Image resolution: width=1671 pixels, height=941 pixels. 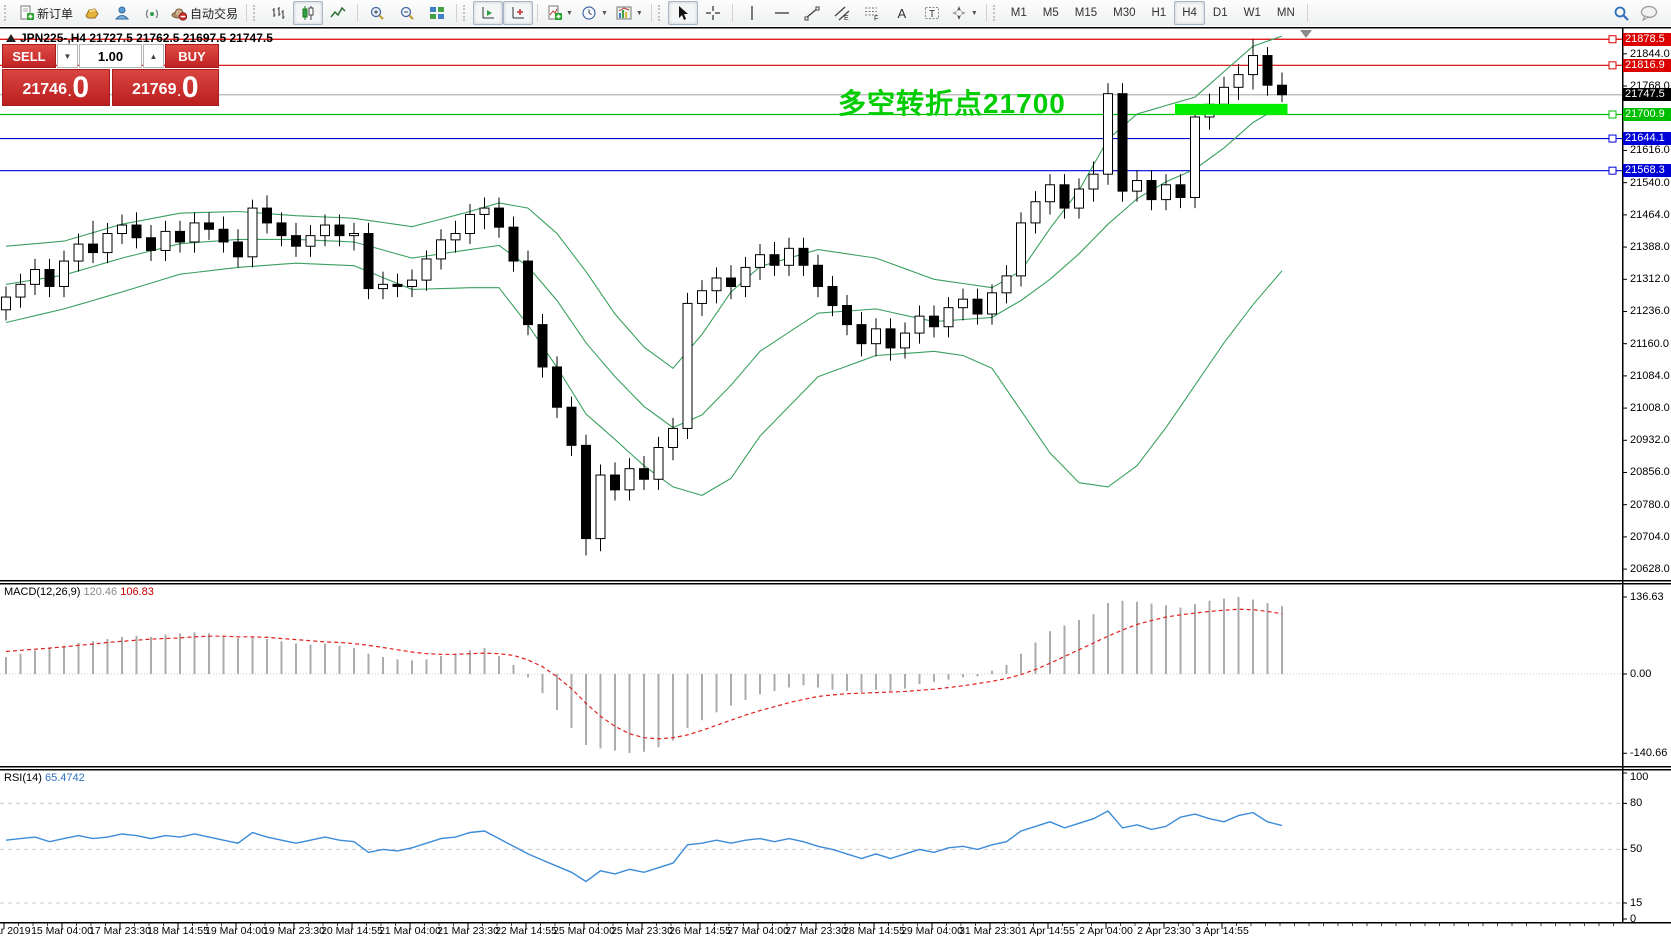 I want to click on zoom-in-button, so click(x=377, y=13).